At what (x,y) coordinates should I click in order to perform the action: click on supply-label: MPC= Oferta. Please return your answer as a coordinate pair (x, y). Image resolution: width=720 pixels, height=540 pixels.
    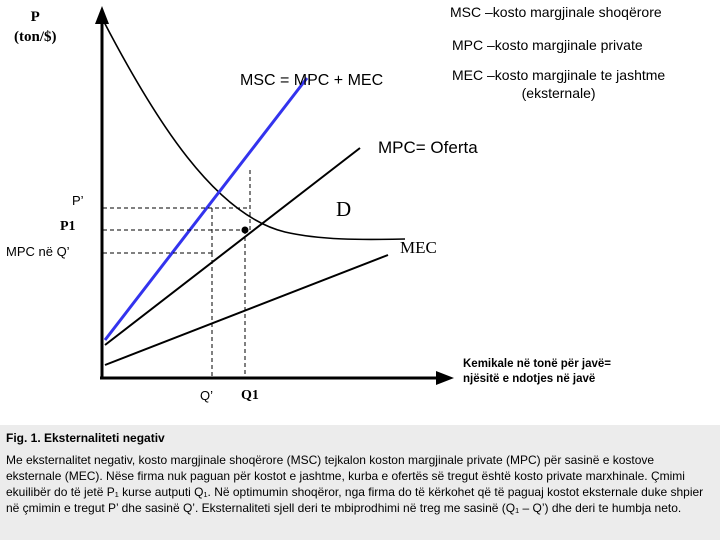
    Looking at the image, I should click on (428, 147).